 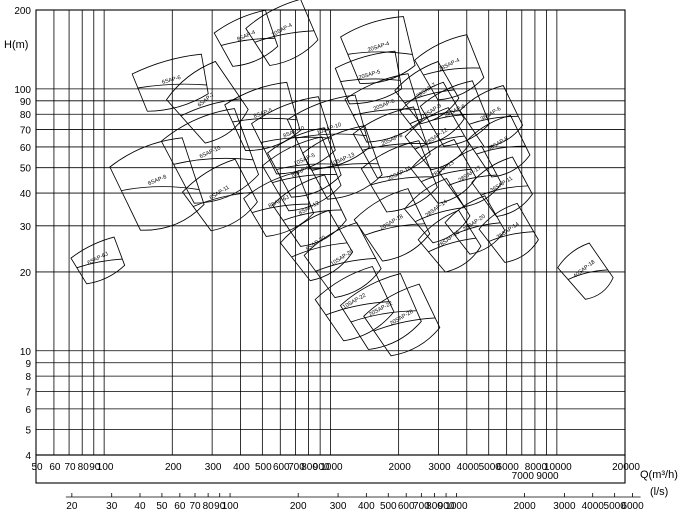 I want to click on x-tick-label-ls: 1000, so click(x=456, y=506).